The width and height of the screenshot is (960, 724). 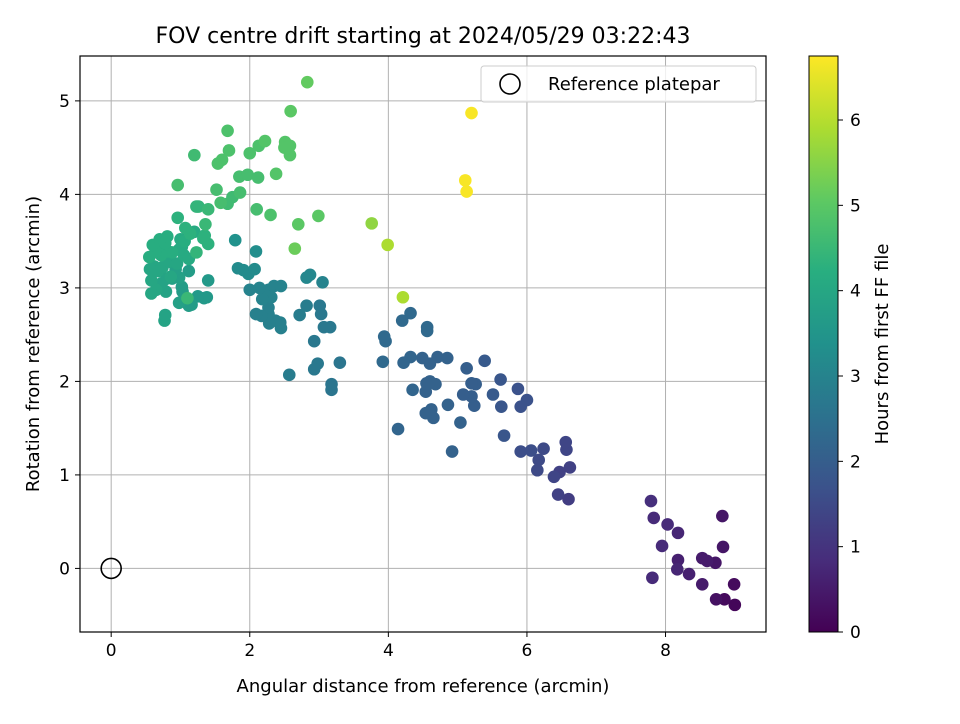 What do you see at coordinates (850, 349) in the screenshot?
I see `colorbar: 0 1 2 3 4 5 6 Hours from first FF file` at bounding box center [850, 349].